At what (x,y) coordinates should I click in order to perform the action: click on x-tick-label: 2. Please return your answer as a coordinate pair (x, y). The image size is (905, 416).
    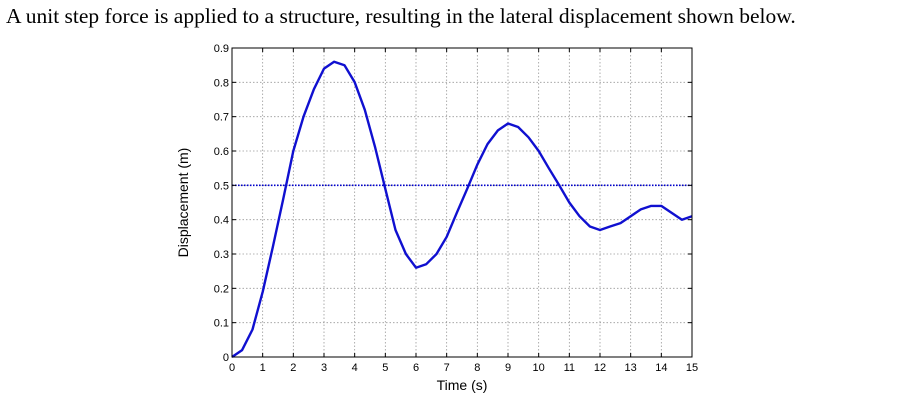
    Looking at the image, I should click on (293, 368).